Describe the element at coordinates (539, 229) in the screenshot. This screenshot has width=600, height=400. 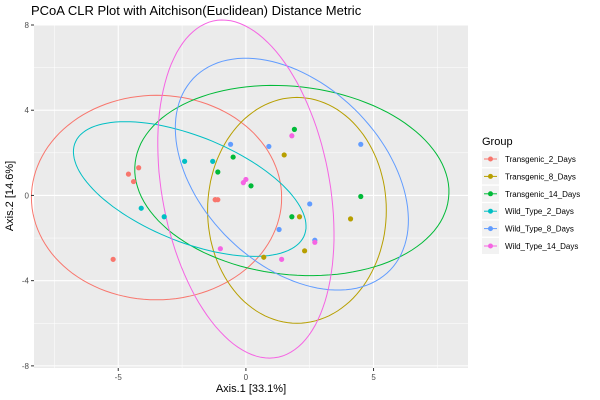
I see `legend-label: Wild_Type_8_Days` at that location.